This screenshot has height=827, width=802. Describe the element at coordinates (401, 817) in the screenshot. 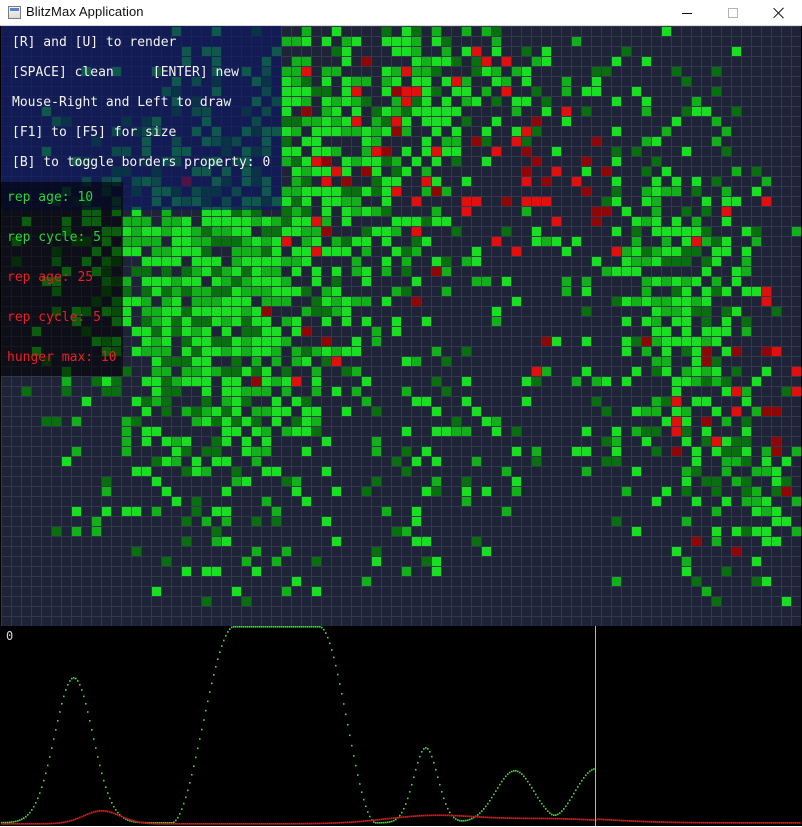

I see `red-population-line` at that location.